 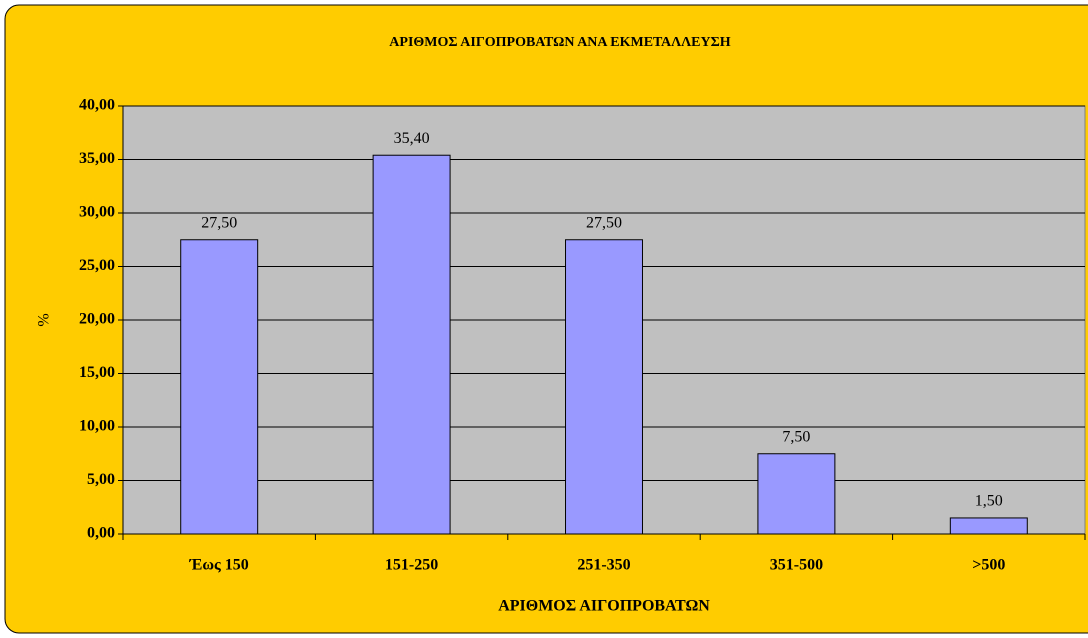 I want to click on x-tick-label: >500, so click(x=988, y=565).